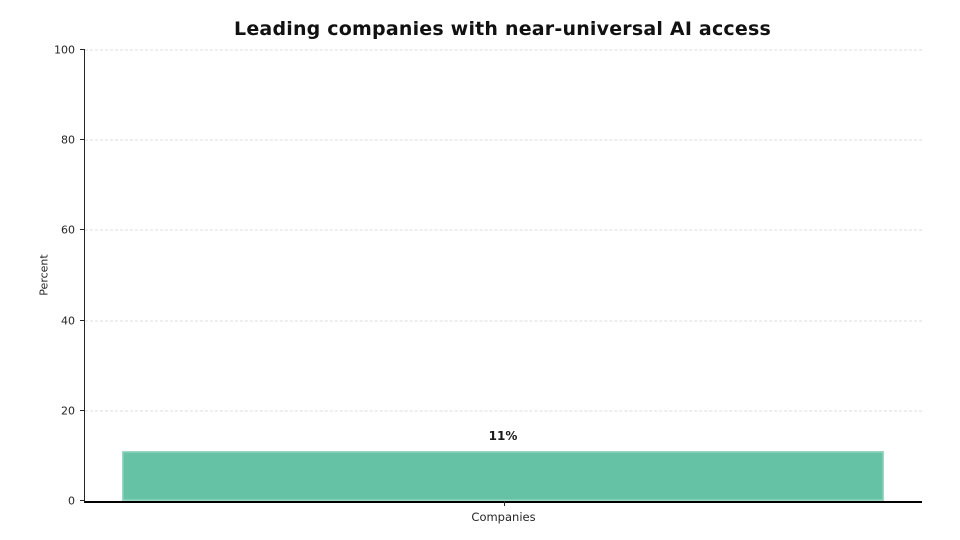 The image size is (960, 540). What do you see at coordinates (503, 517) in the screenshot?
I see `x-tick-label-companies: Companies` at bounding box center [503, 517].